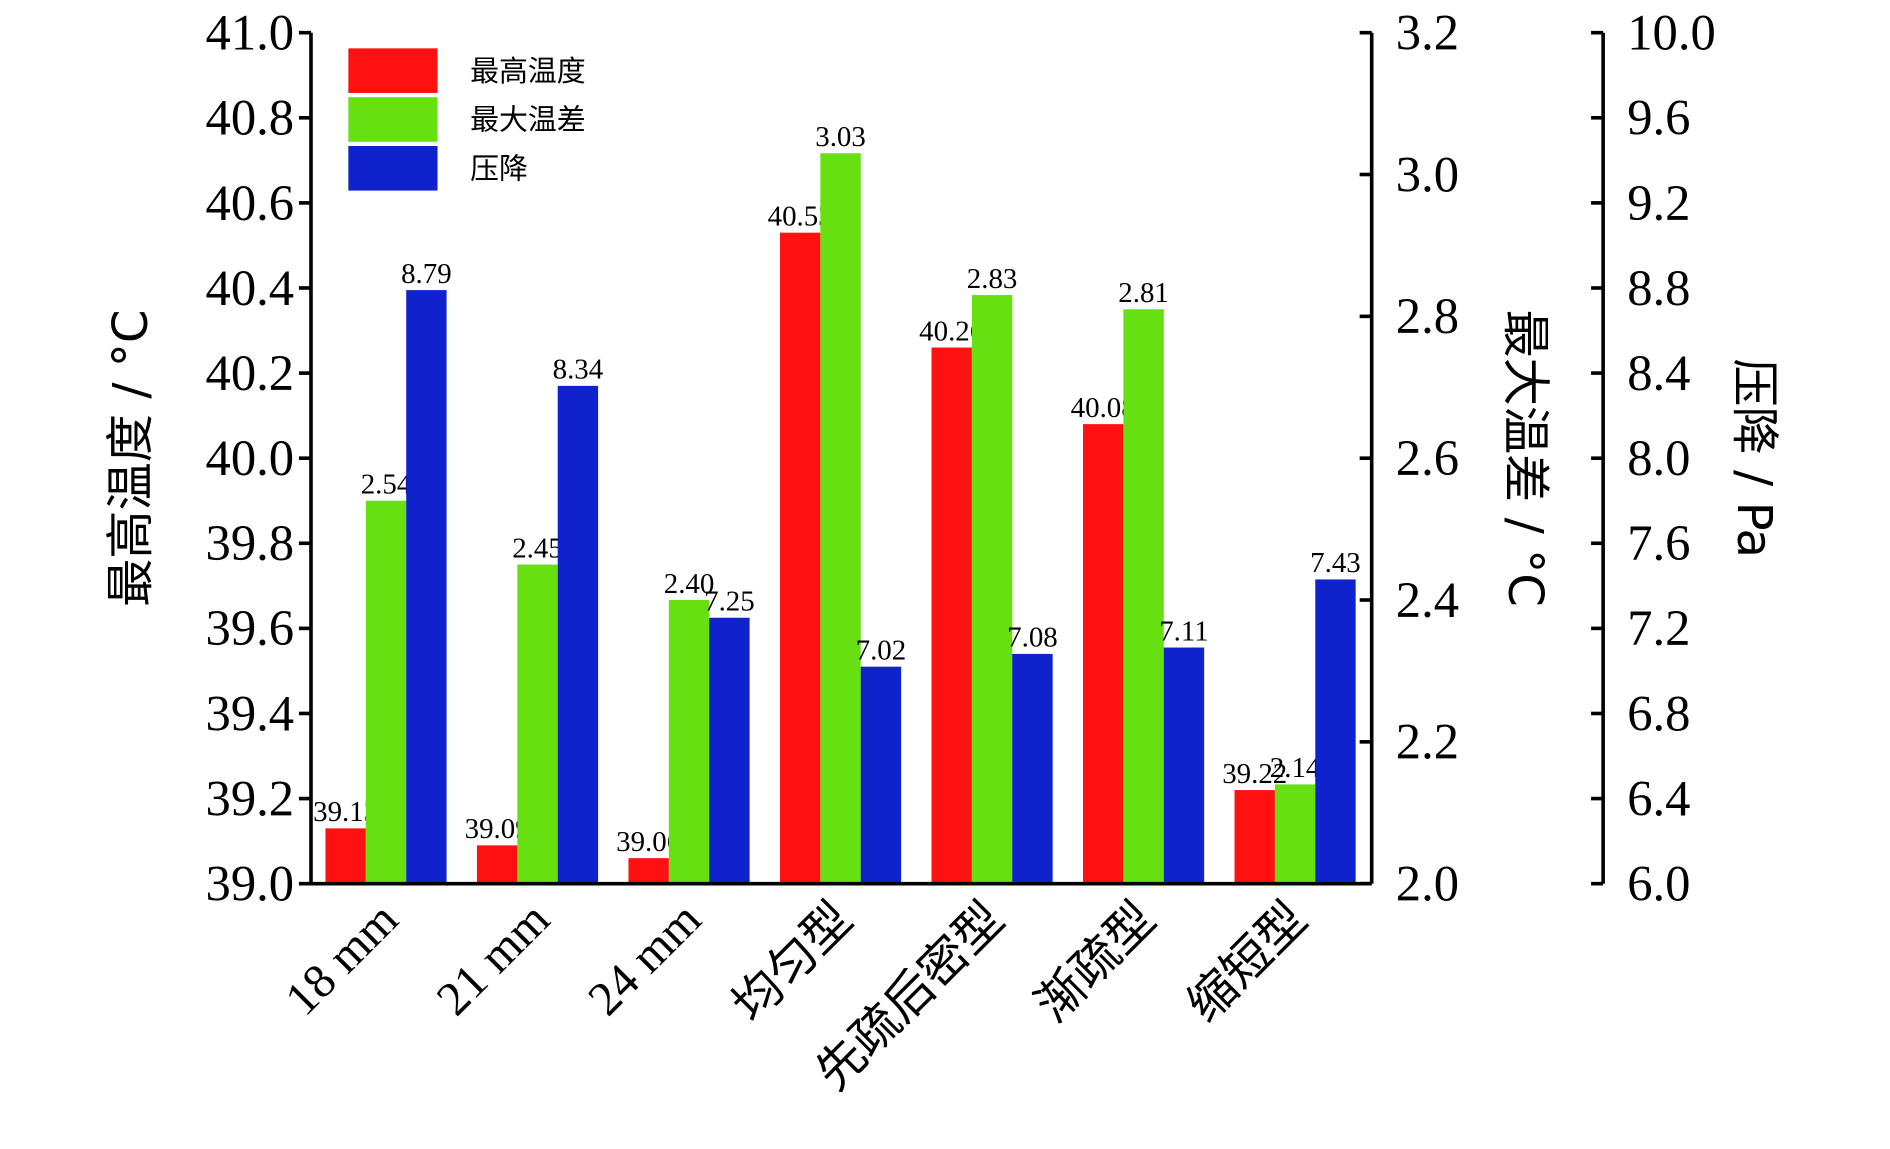 This screenshot has width=1890, height=1149. Describe the element at coordinates (1658, 798) in the screenshot. I see `right2-tick-label: 6.4` at that location.